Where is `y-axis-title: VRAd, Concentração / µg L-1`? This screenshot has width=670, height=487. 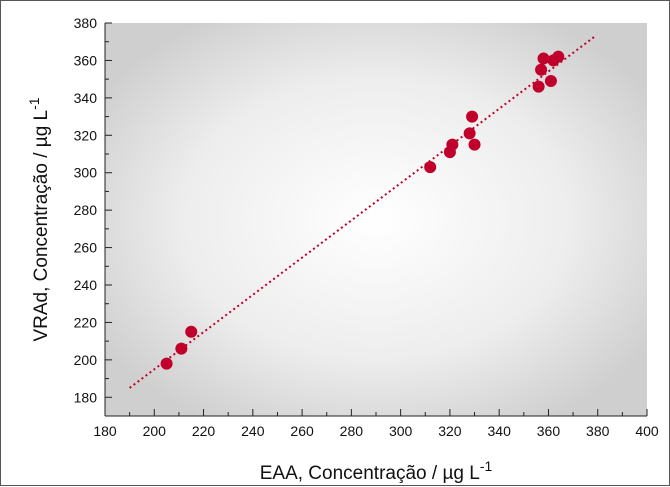
y-axis-title: VRAd, Concentração / µg L-1 is located at coordinates (39, 219).